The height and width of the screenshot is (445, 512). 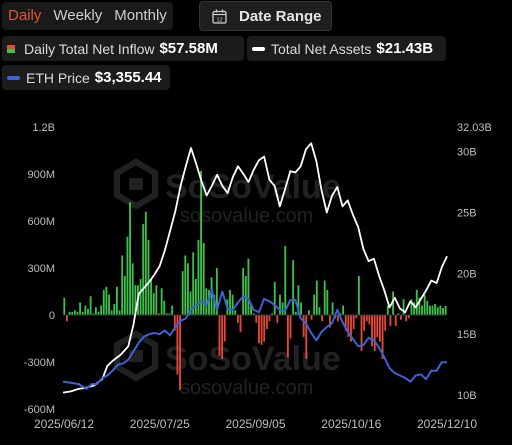 I want to click on tab-weekly: Weekly, so click(x=78, y=15).